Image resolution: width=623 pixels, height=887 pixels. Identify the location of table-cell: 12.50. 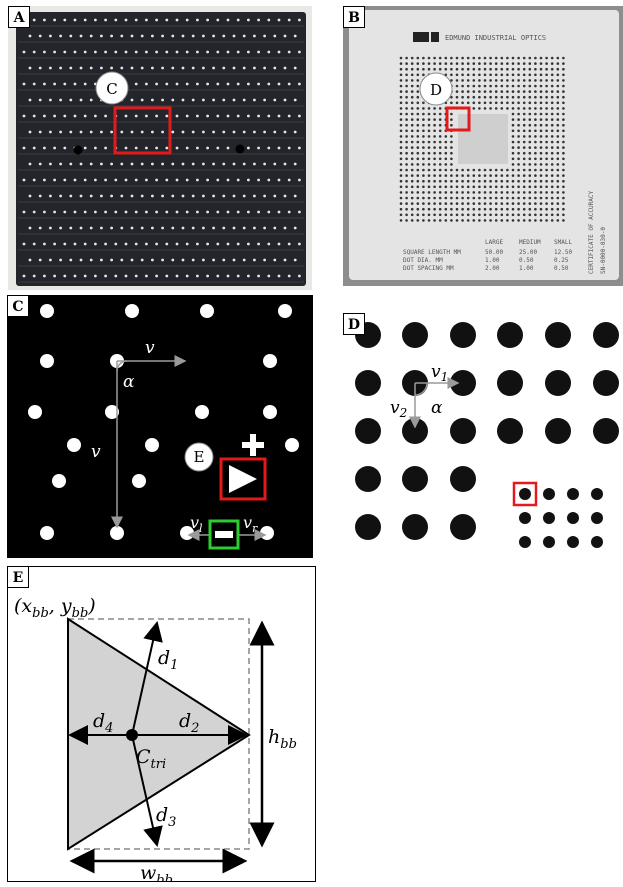
(563, 252).